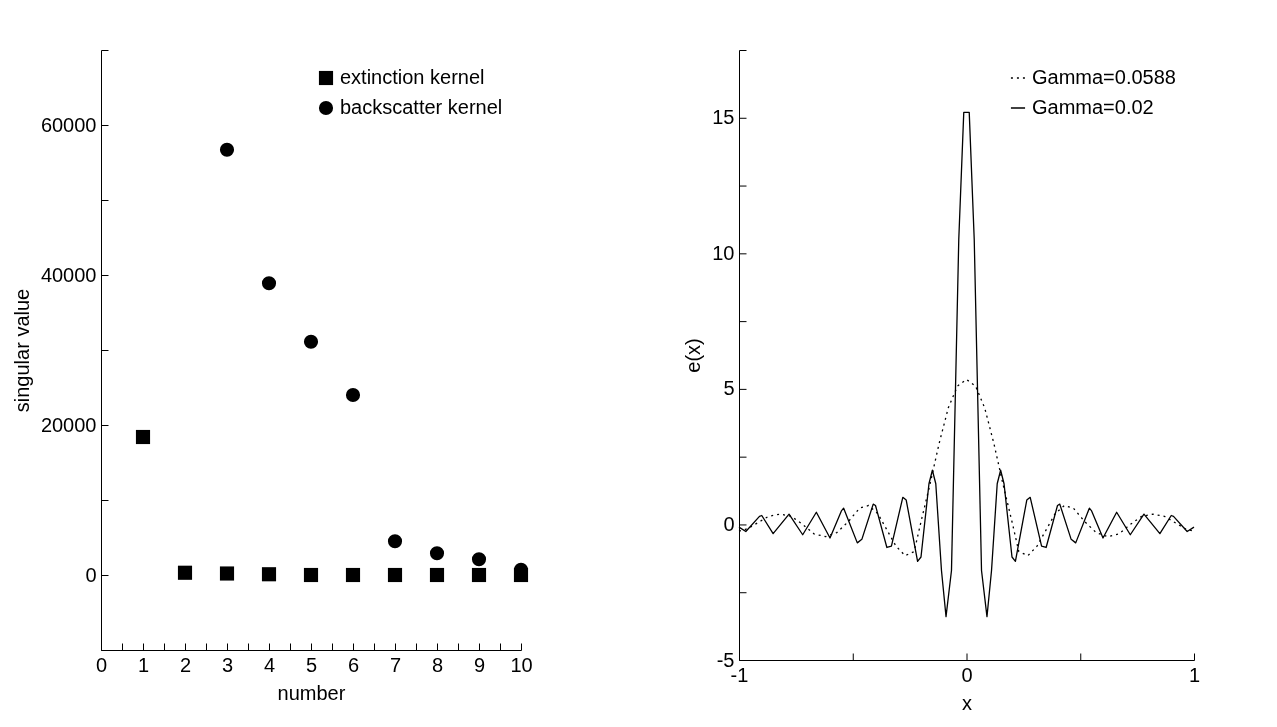 Image resolution: width=1277 pixels, height=727 pixels. Describe the element at coordinates (412, 77) in the screenshot. I see `legend-label: extinction kernel` at that location.